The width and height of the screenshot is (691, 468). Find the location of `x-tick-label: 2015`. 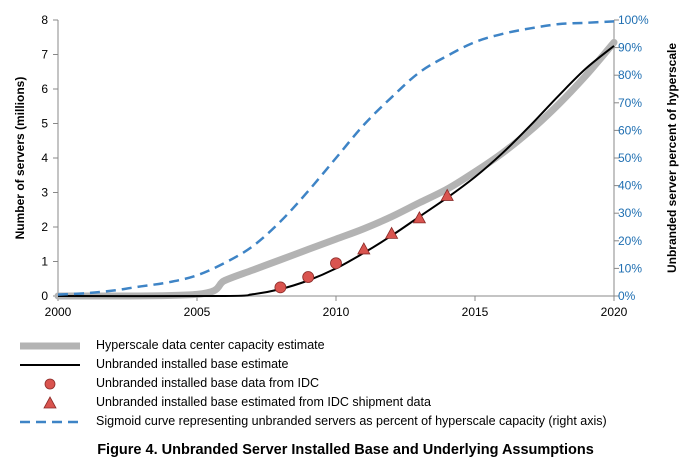

x-tick-label: 2015 is located at coordinates (475, 312).